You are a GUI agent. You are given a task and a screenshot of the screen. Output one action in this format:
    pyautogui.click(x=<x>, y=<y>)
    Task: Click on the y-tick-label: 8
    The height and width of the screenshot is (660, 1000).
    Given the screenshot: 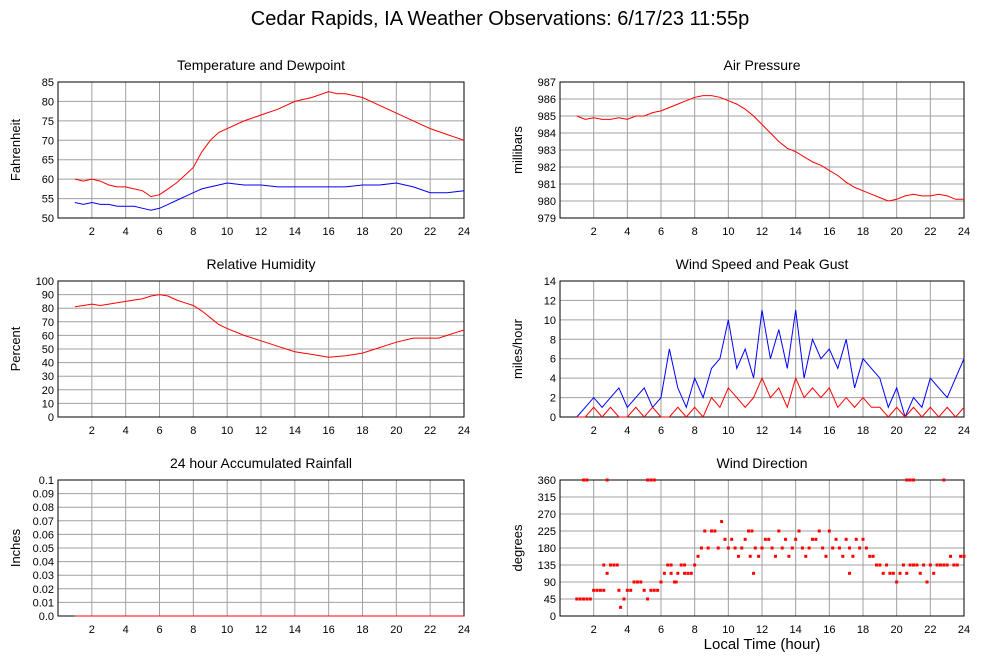 What is the action you would take?
    pyautogui.click(x=553, y=340)
    